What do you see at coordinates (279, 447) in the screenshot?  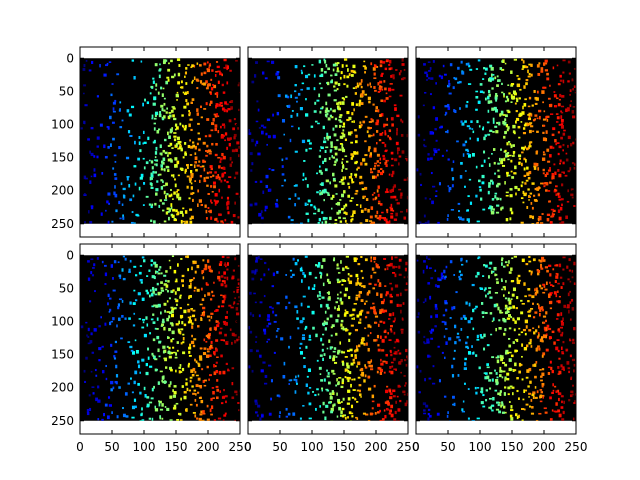 I see `x-tick-label: 50` at bounding box center [279, 447].